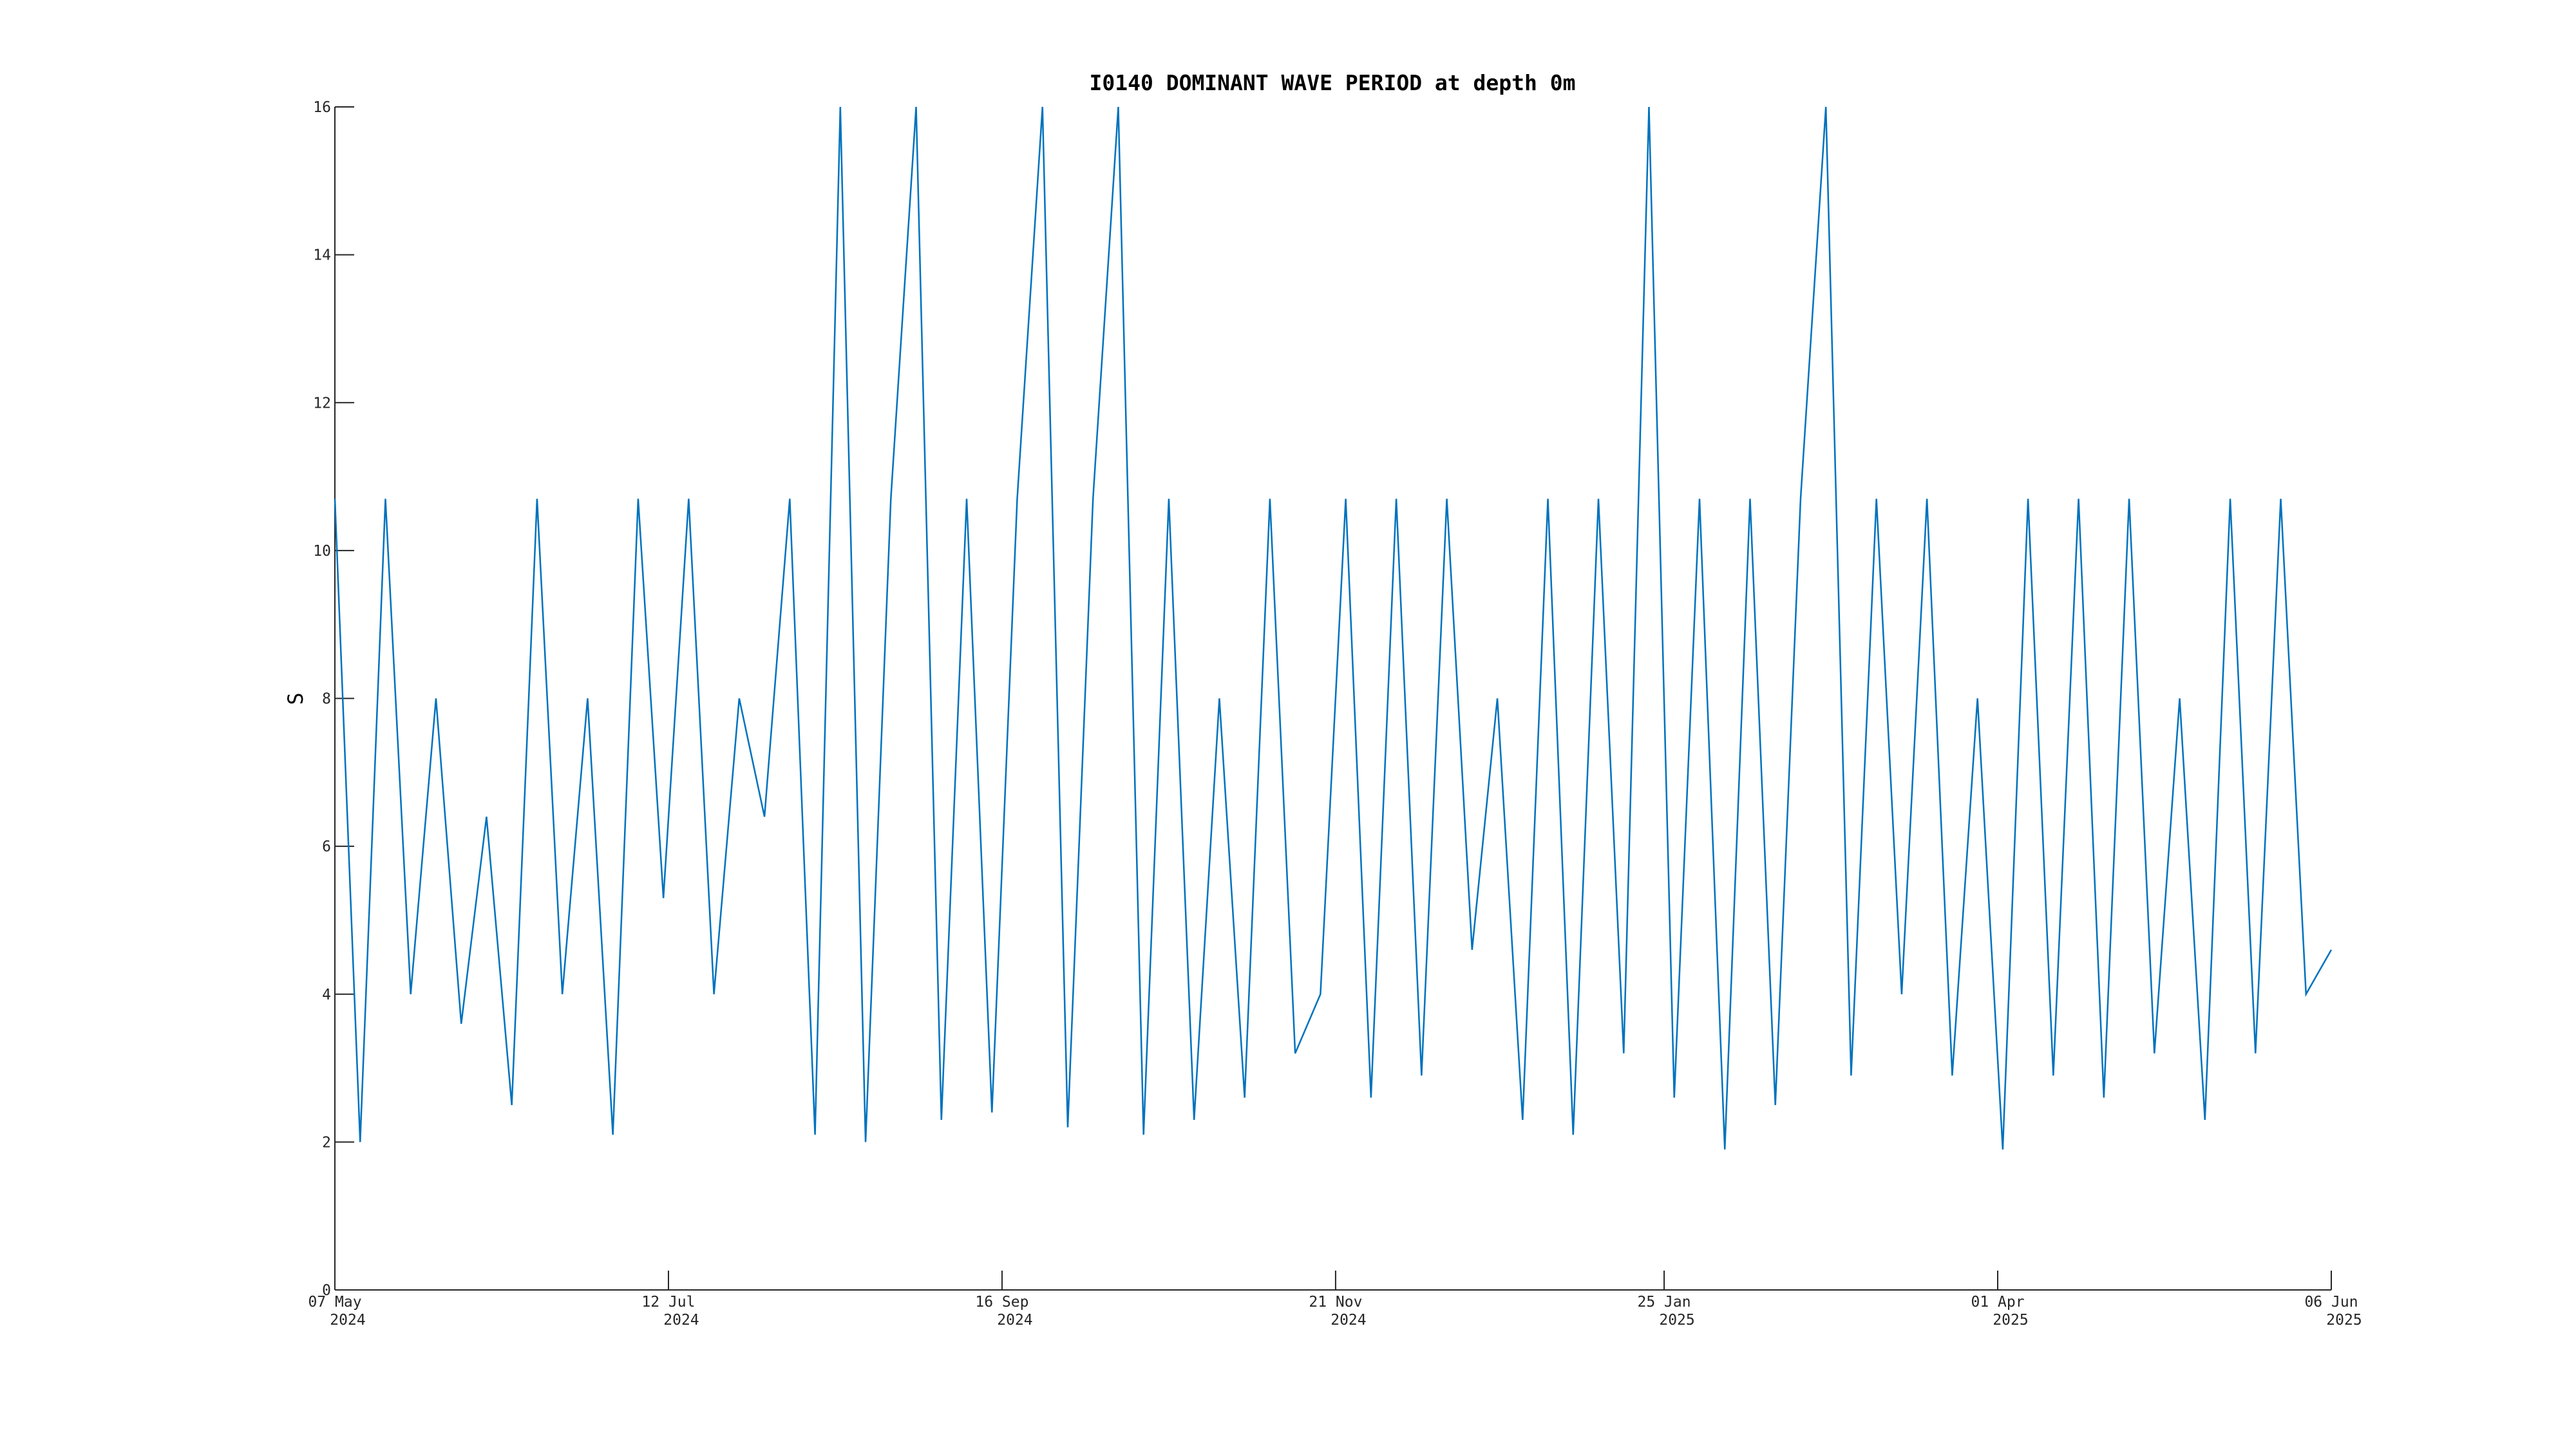  I want to click on chart-title: I0140 DOMINANT WAVE PERIOD at depth 0m, so click(1333, 83).